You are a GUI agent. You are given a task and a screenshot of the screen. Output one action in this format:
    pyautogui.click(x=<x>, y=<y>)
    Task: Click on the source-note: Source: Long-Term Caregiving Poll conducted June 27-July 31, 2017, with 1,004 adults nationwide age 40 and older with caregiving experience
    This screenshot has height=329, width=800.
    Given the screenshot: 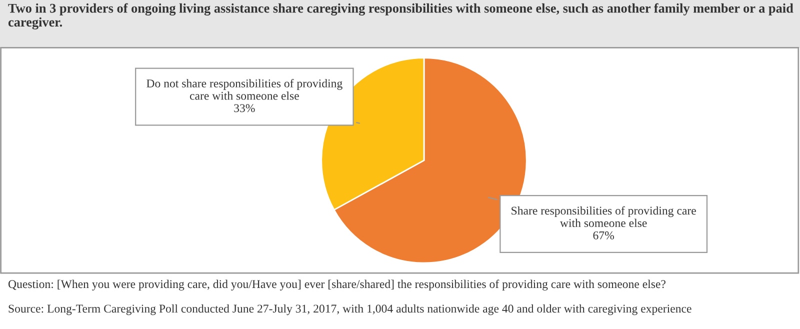 What is the action you would take?
    pyautogui.click(x=350, y=310)
    